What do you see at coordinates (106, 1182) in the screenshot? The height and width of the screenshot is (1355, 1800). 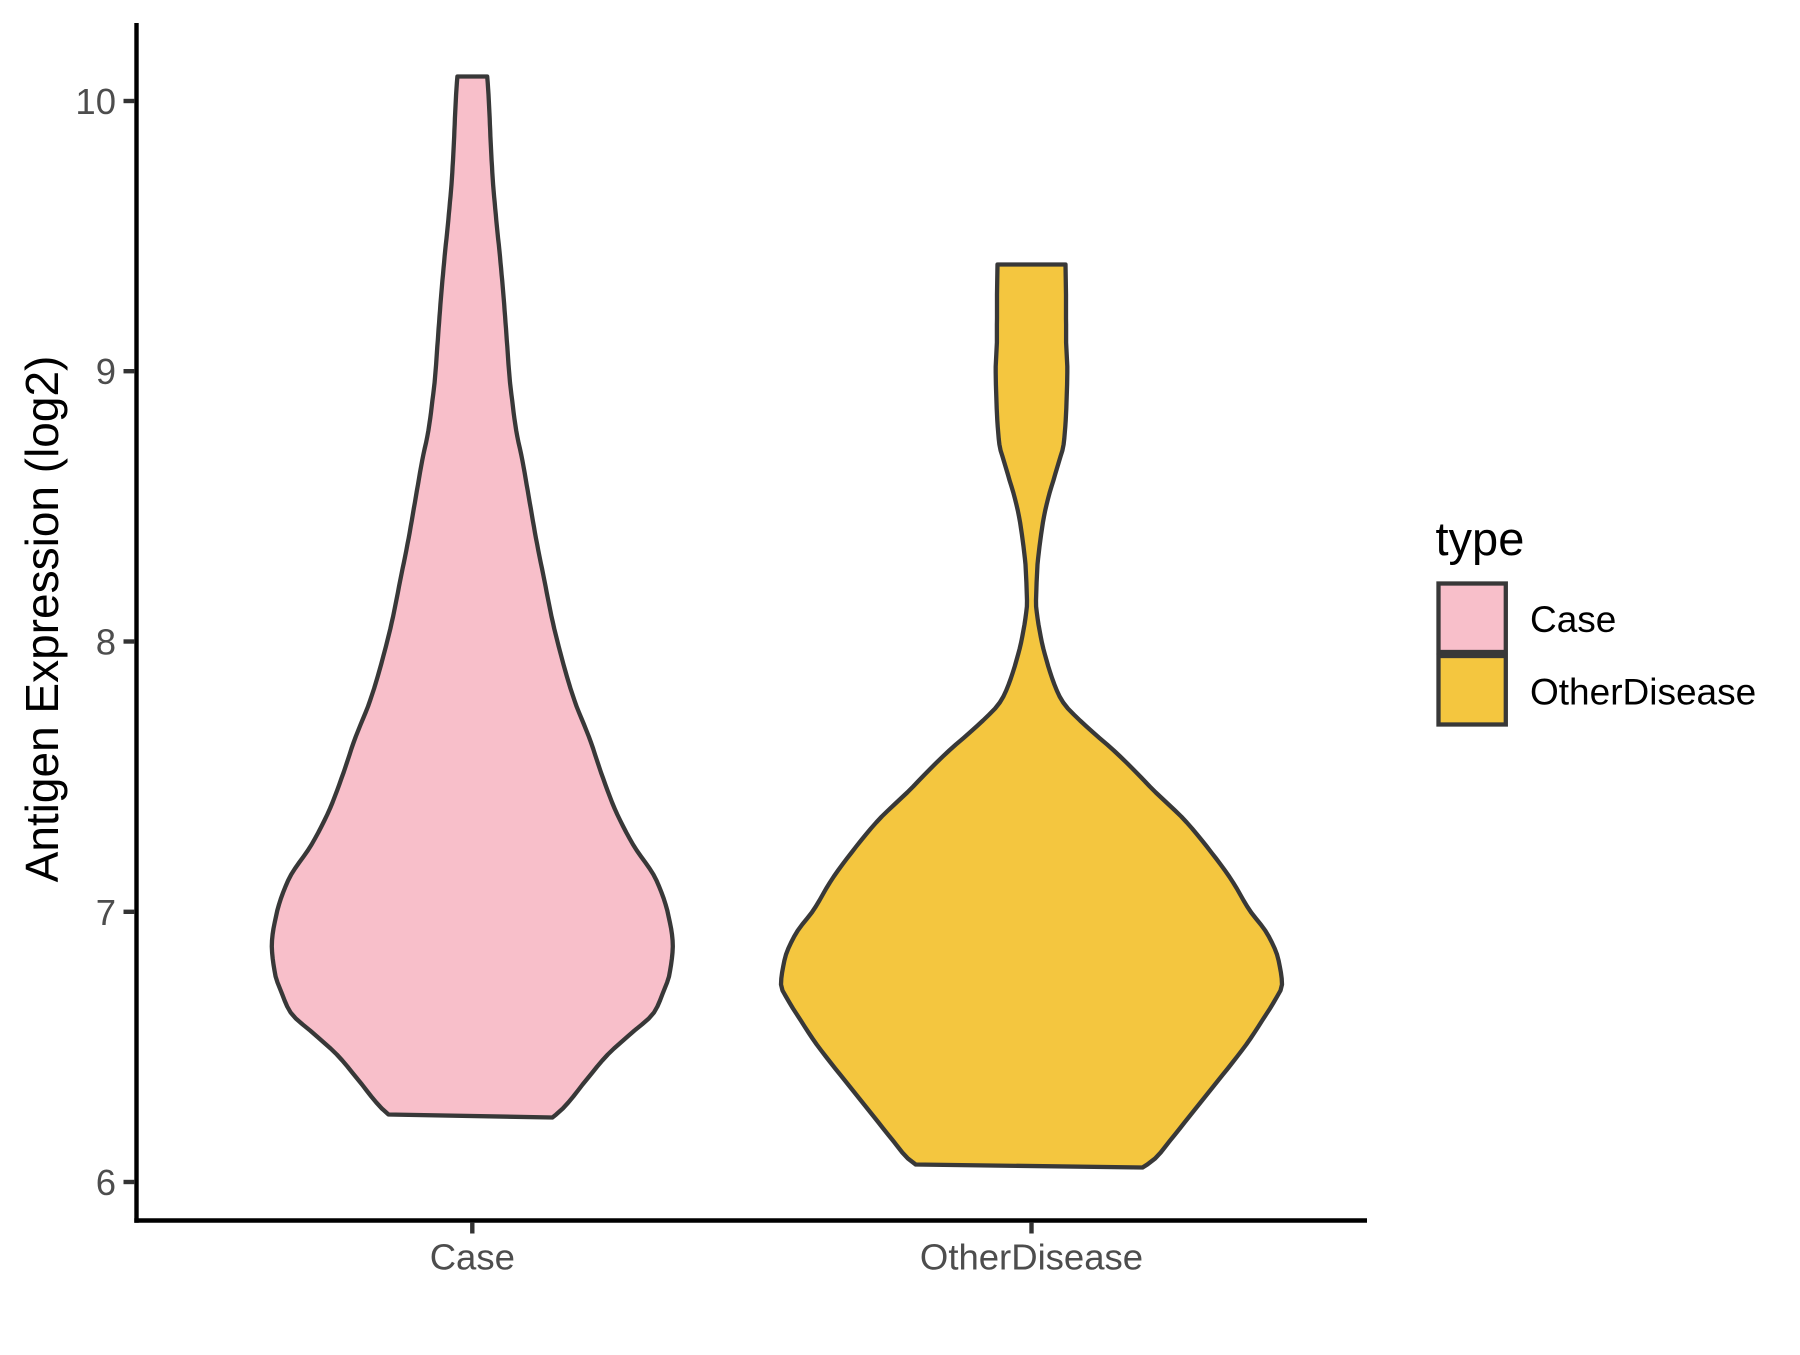 I see `svg-text: 6` at bounding box center [106, 1182].